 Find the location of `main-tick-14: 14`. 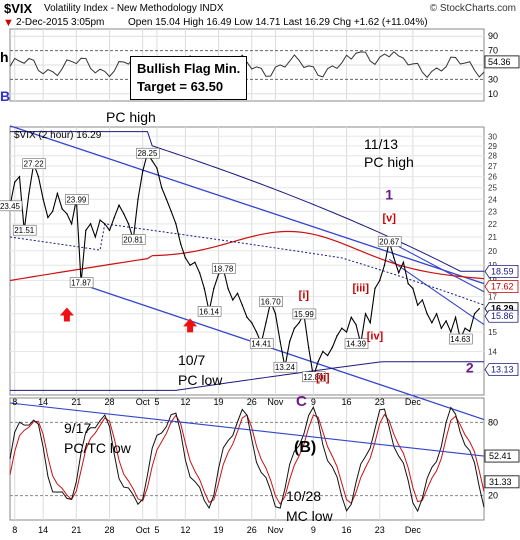

main-tick-14: 14 is located at coordinates (492, 351).